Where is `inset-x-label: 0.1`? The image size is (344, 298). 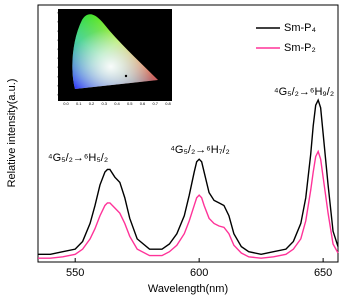
inset-x-label: 0.1 is located at coordinates (79, 103).